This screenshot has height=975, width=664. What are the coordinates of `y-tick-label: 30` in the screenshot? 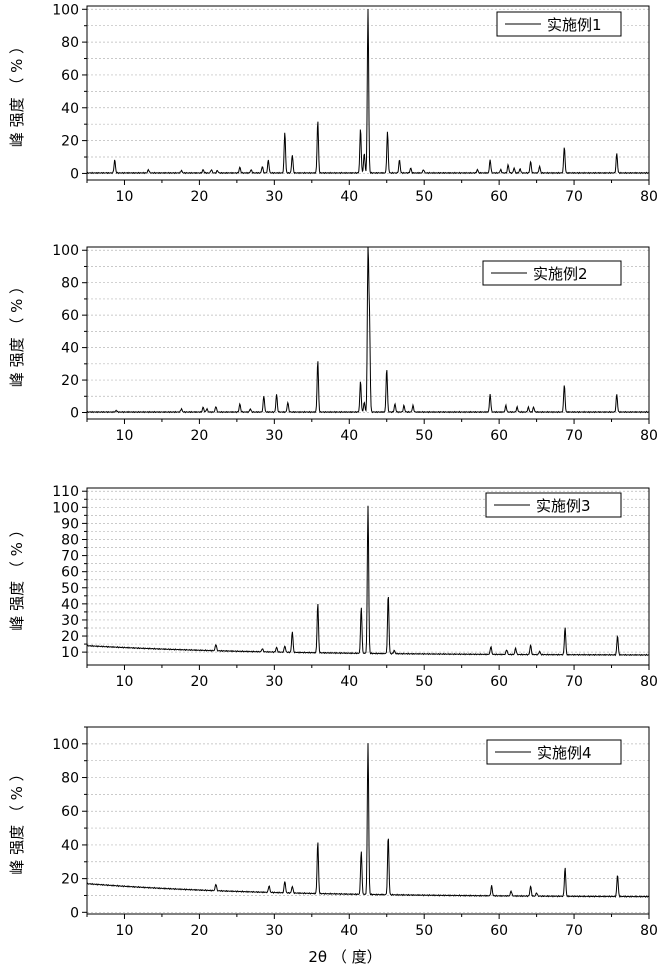 It's located at (70, 621).